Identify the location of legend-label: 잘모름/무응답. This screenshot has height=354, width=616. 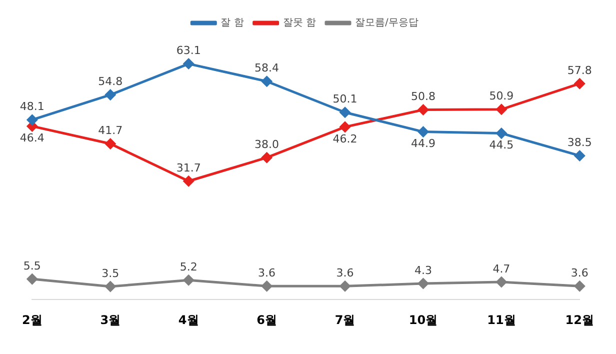
(386, 23).